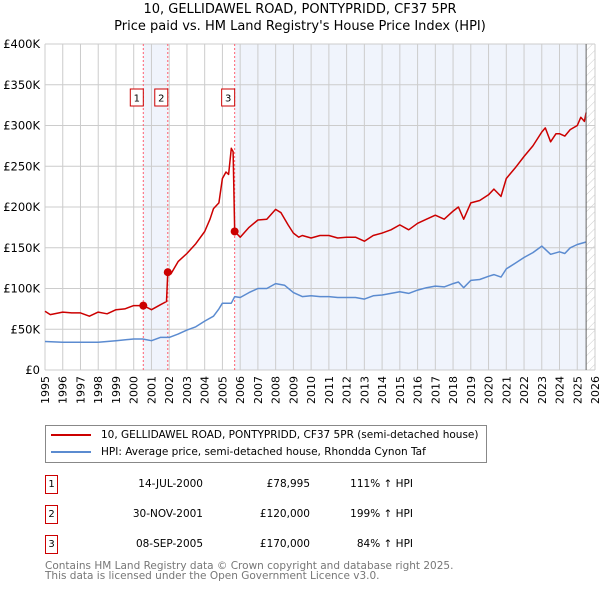 The width and height of the screenshot is (600, 590). Describe the element at coordinates (347, 390) in the screenshot. I see `x-tick-label: 2012` at that location.